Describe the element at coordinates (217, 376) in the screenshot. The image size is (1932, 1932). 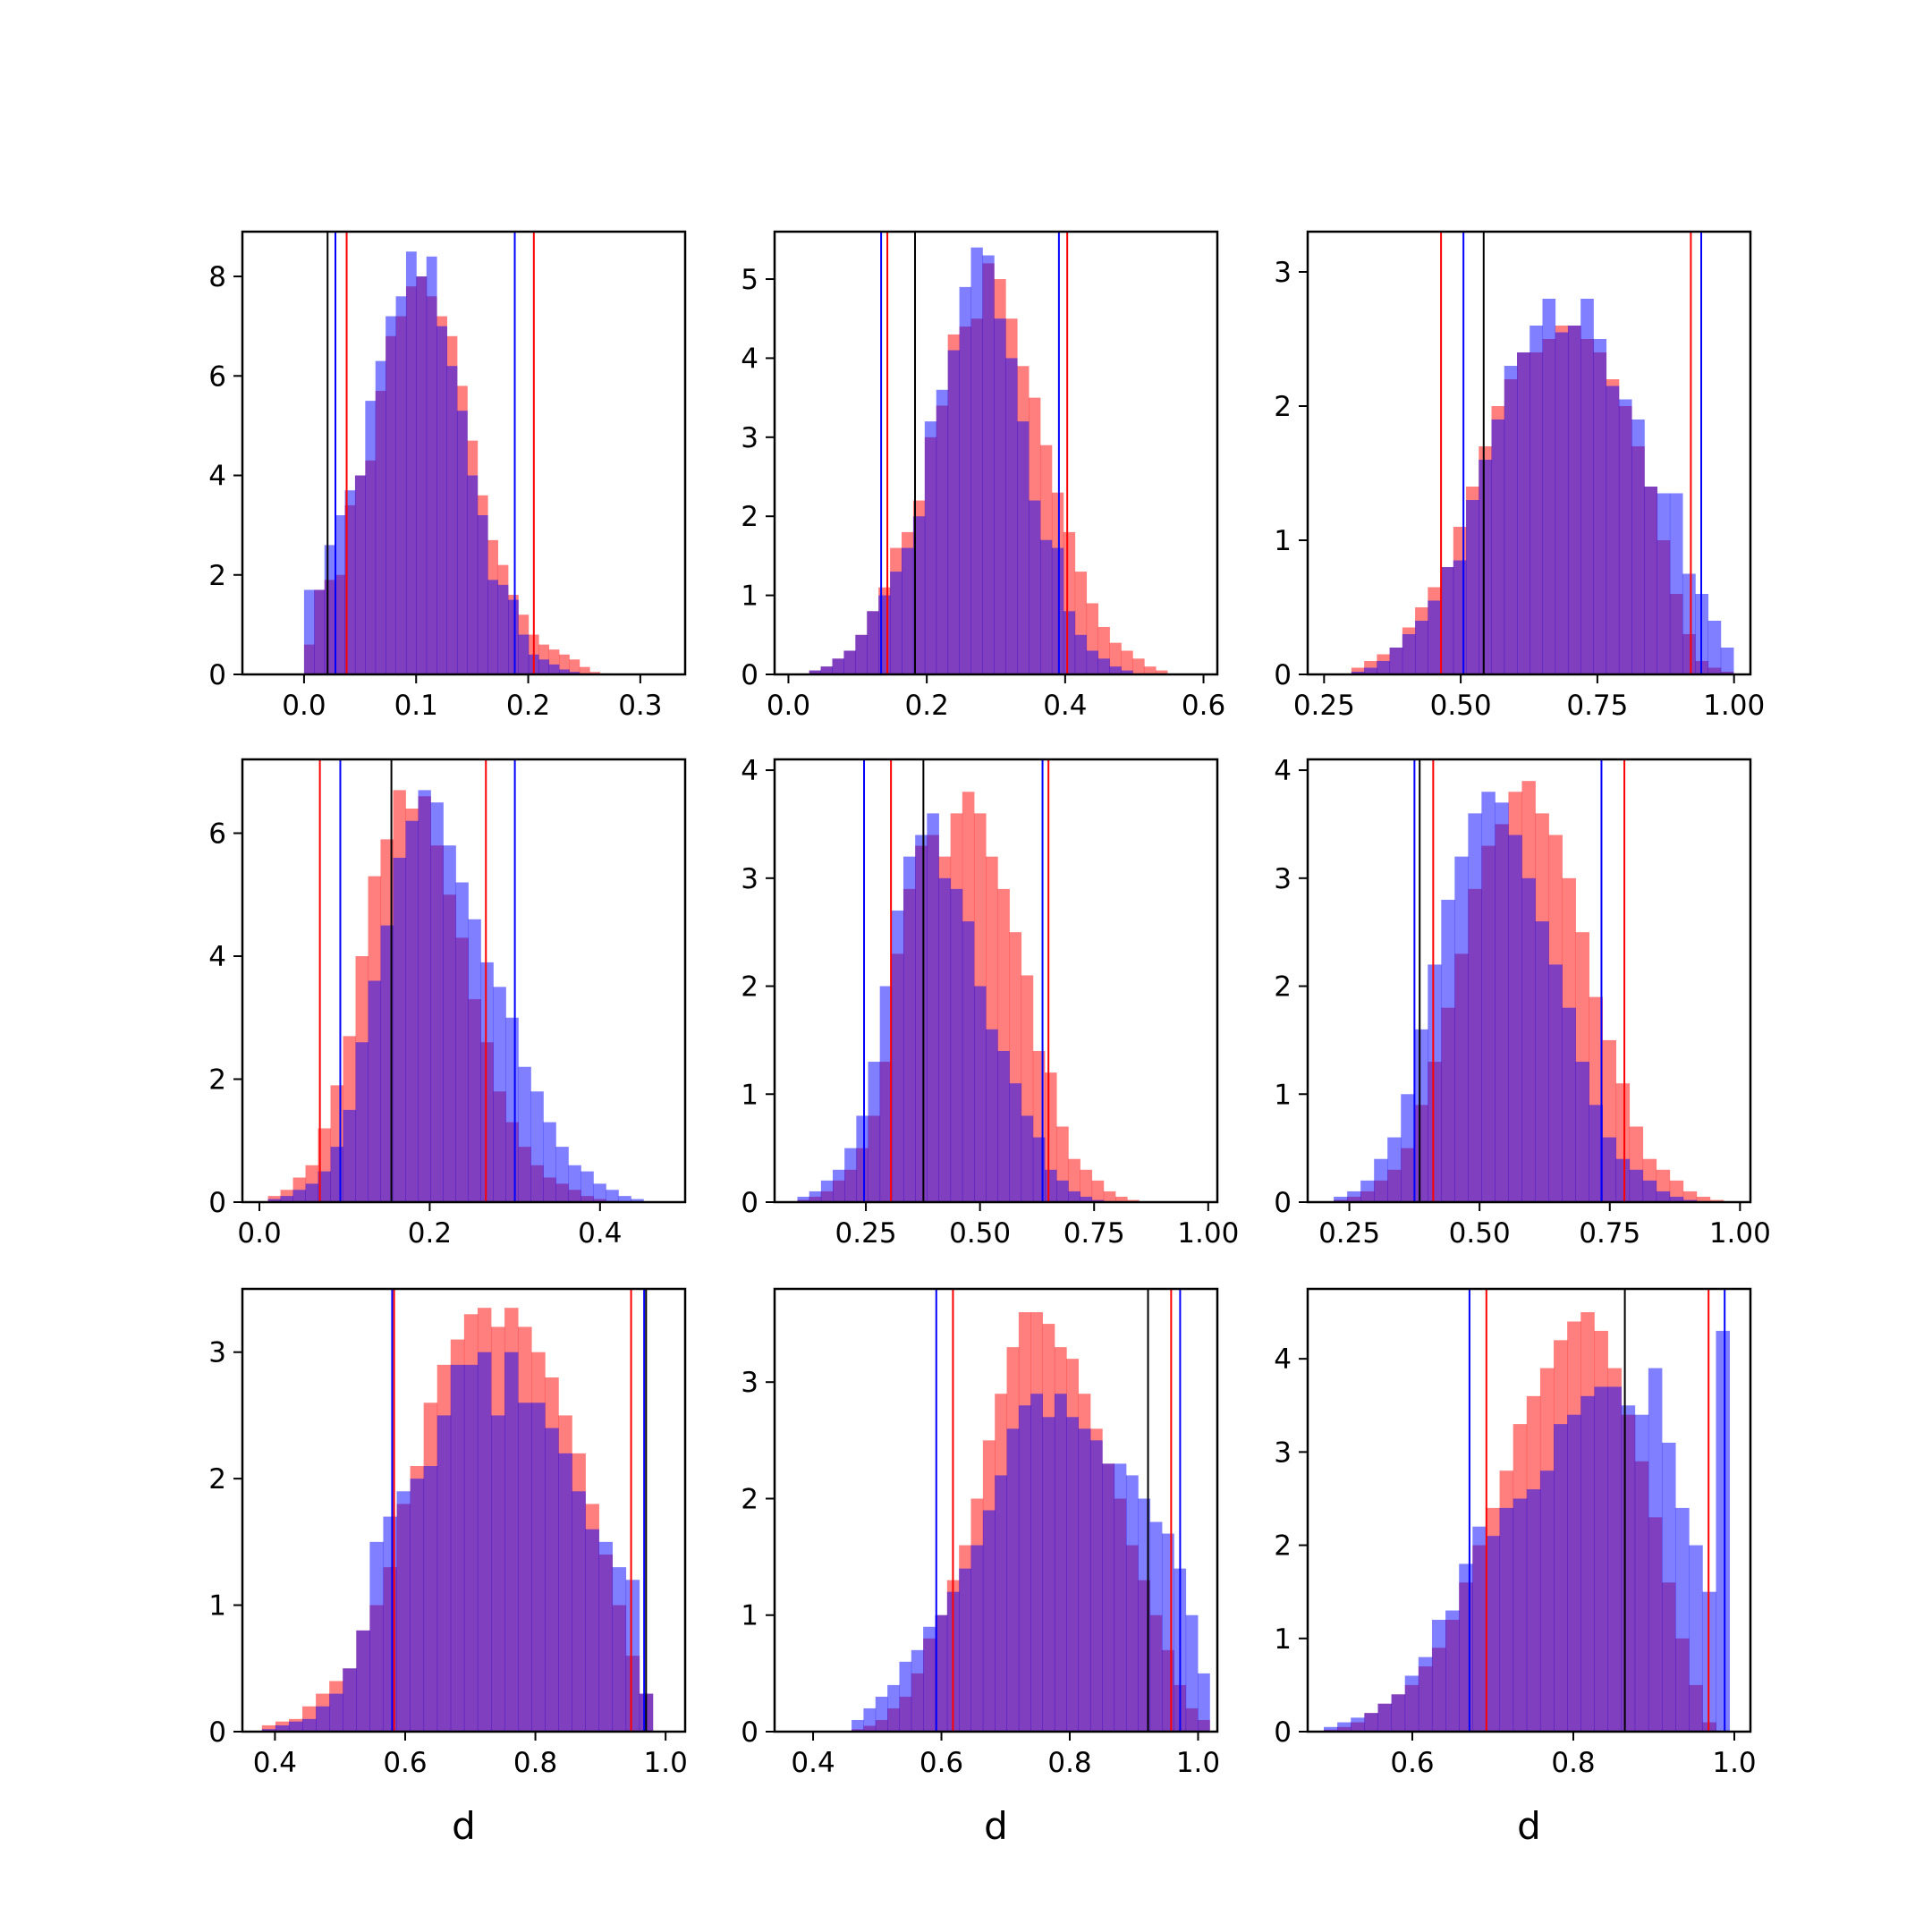
I see `y-tick-label: 6` at that location.